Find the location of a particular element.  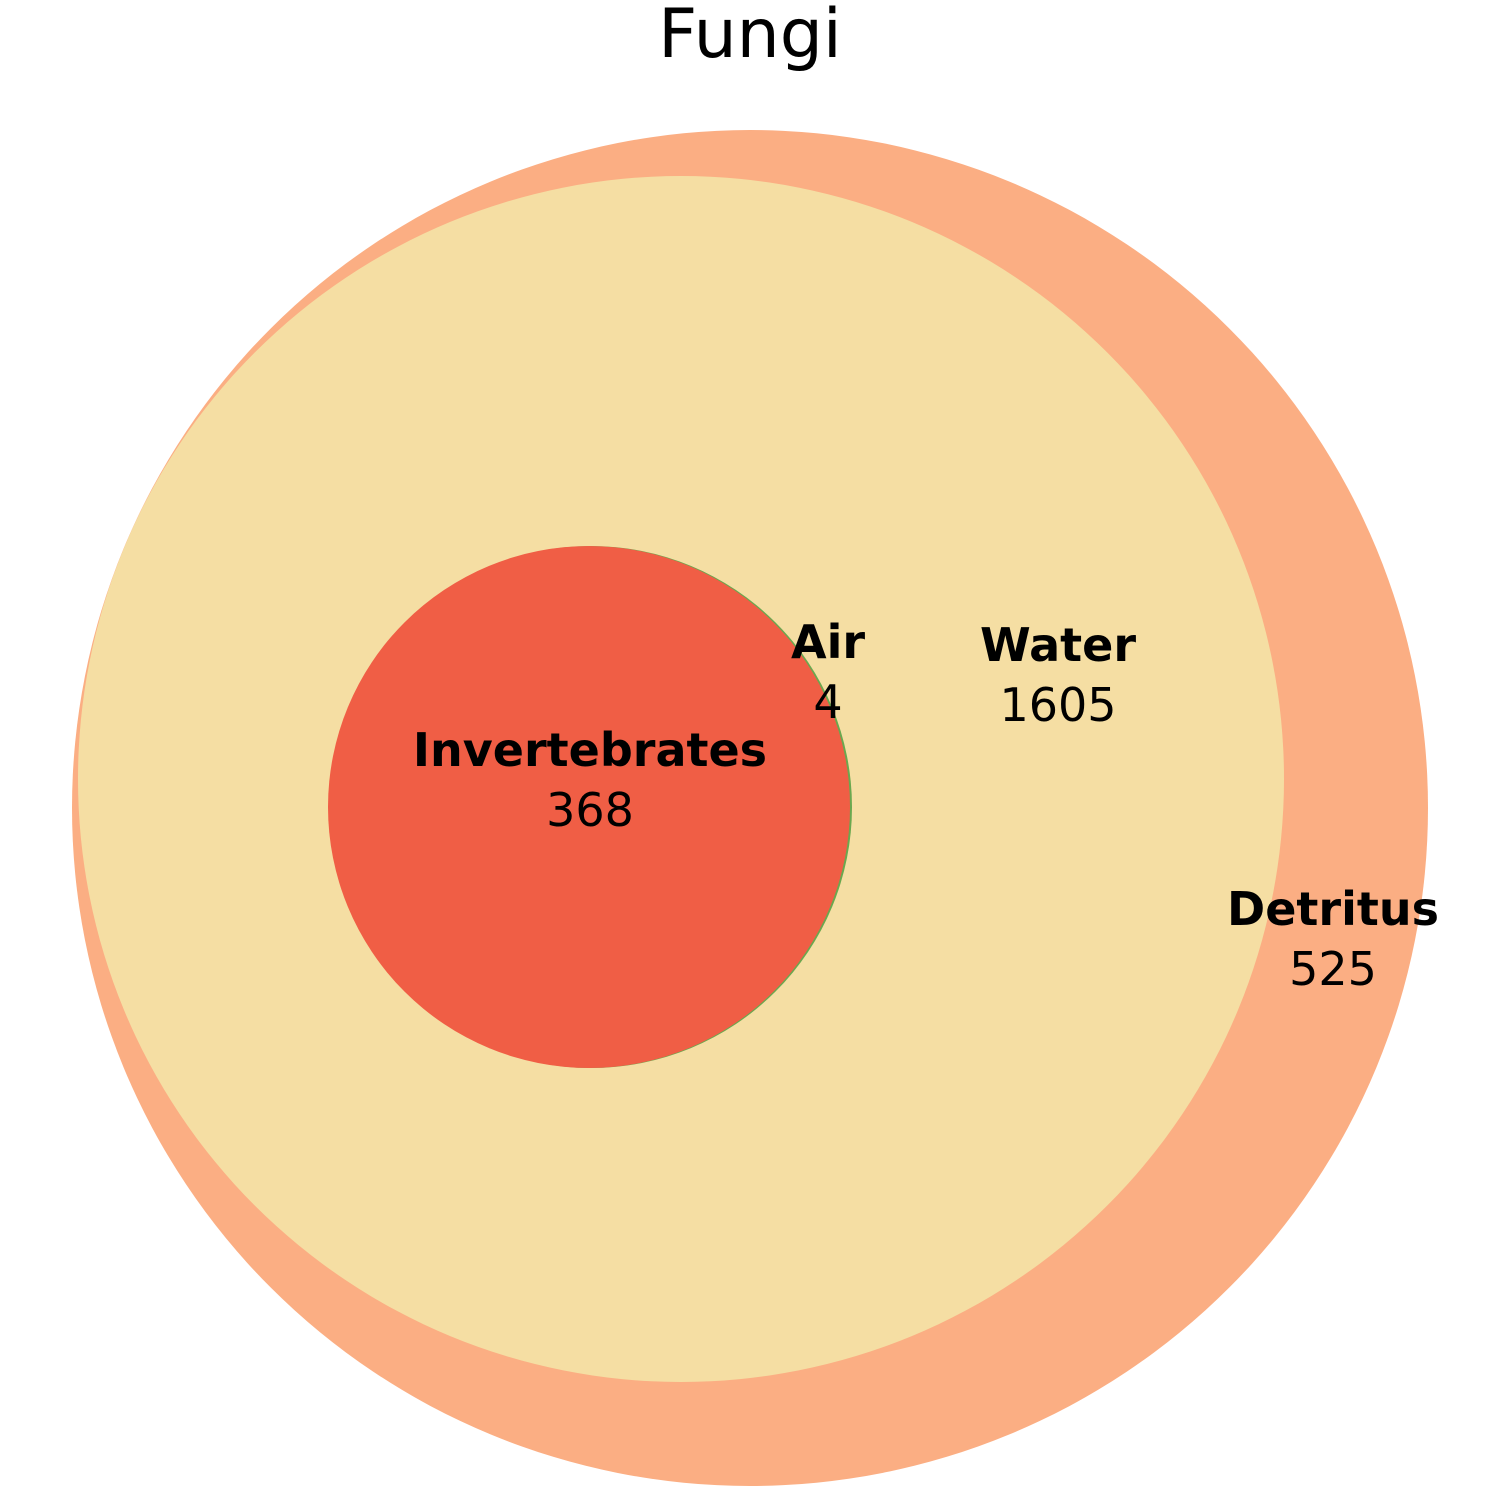

invertebrates-circle is located at coordinates (589, 807).